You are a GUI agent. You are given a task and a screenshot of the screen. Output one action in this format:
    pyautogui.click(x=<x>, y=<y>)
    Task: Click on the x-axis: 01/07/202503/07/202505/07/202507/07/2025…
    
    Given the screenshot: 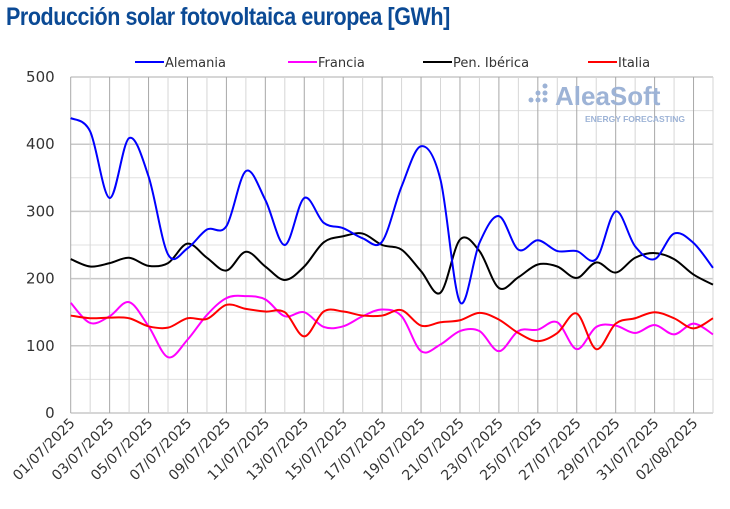 What is the action you would take?
    pyautogui.click(x=355, y=450)
    